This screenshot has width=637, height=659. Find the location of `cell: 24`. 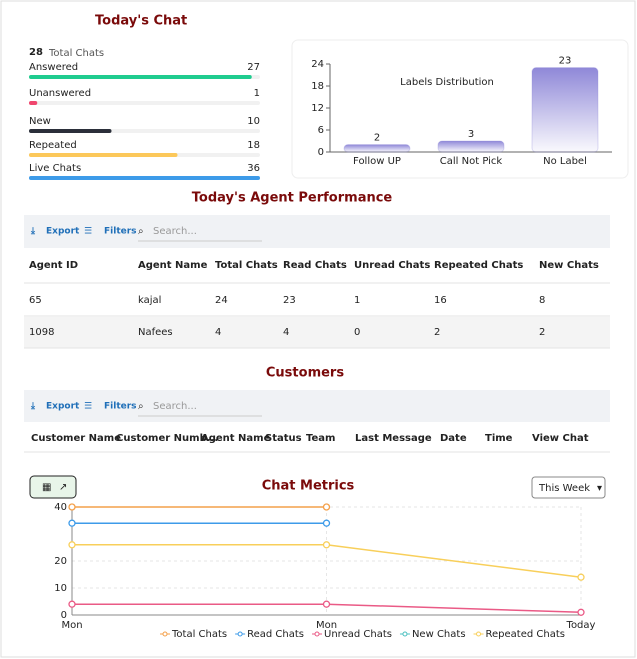

cell: 24 is located at coordinates (221, 300).